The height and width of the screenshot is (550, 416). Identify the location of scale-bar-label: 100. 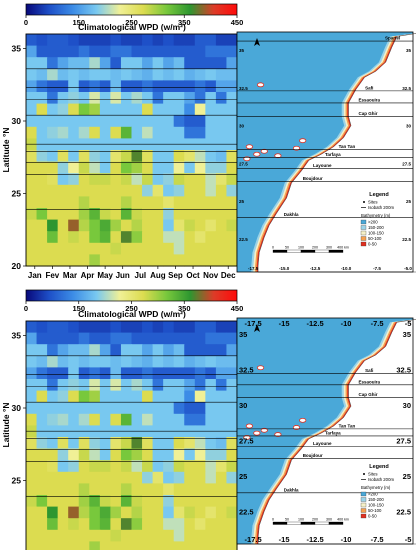
(301, 520).